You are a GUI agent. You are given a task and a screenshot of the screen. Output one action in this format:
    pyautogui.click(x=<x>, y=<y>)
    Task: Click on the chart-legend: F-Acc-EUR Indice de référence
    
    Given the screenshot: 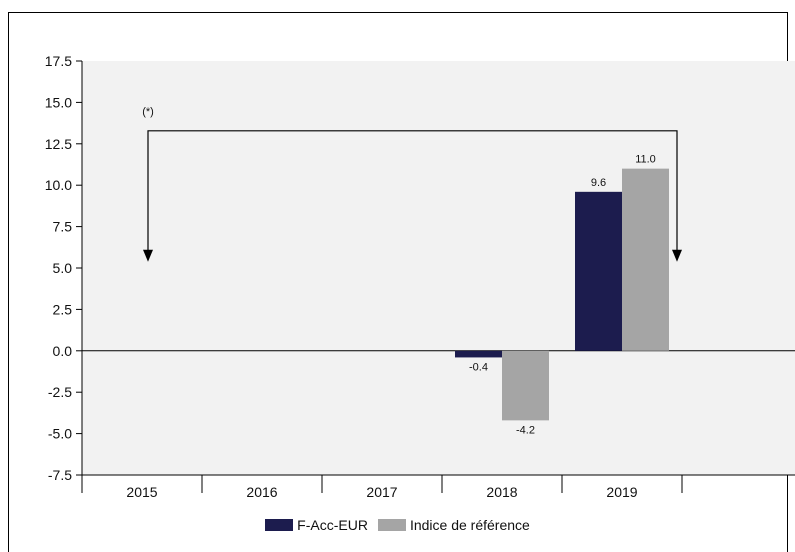 What is the action you would take?
    pyautogui.click(x=397, y=525)
    